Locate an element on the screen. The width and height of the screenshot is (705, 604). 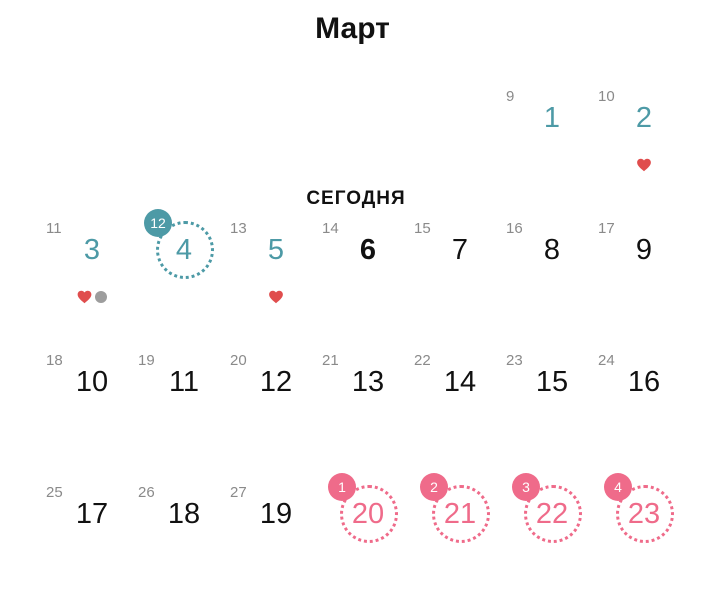
cycle-day-number: 19 is located at coordinates (146, 360).